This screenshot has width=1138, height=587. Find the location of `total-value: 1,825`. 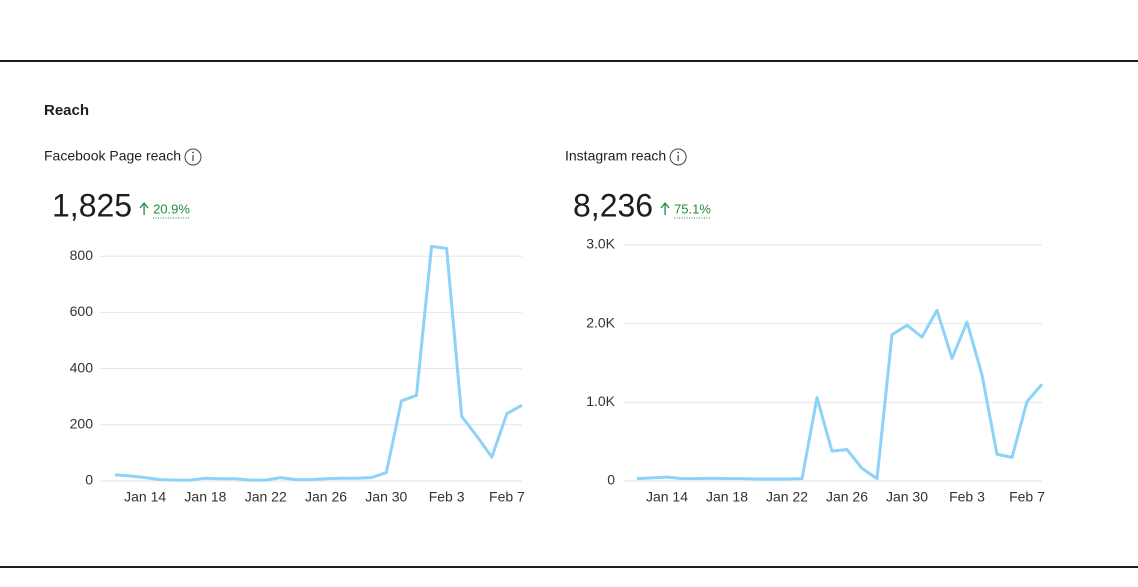

total-value: 1,825 is located at coordinates (92, 205).